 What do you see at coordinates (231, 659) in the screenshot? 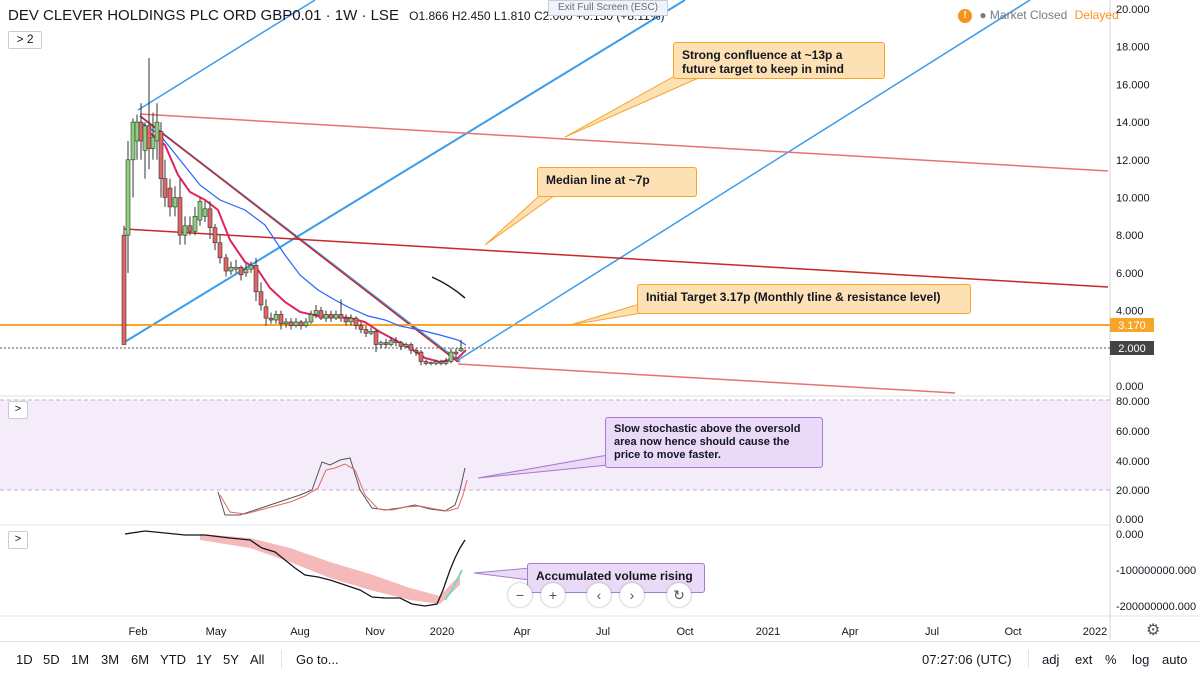
I see `timeframe-5y: 5Y` at bounding box center [231, 659].